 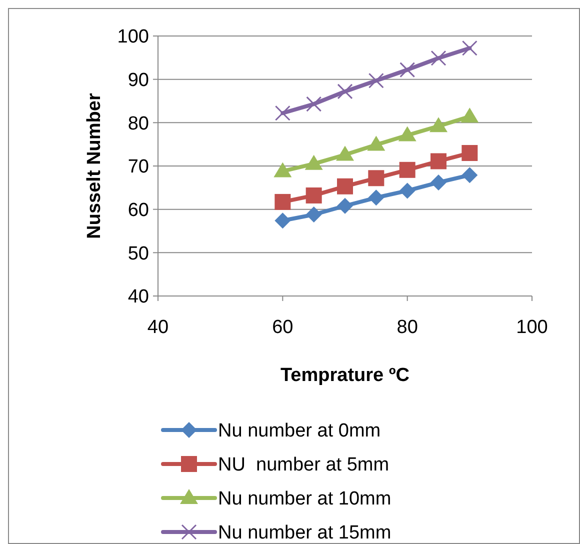 What do you see at coordinates (138, 123) in the screenshot?
I see `y-tick-label: 80` at bounding box center [138, 123].